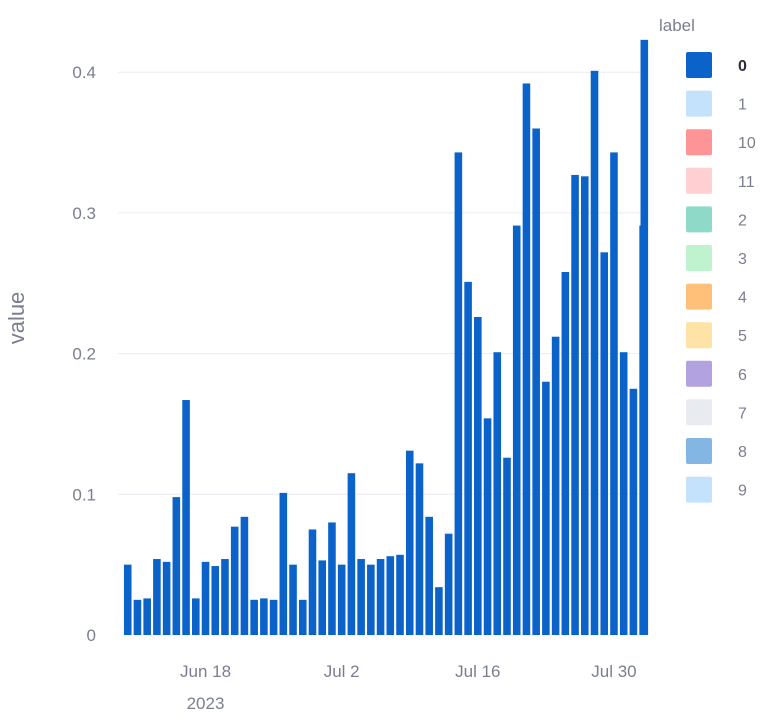 The width and height of the screenshot is (772, 722). Describe the element at coordinates (716, 335) in the screenshot. I see `legend-item-5: 5` at that location.